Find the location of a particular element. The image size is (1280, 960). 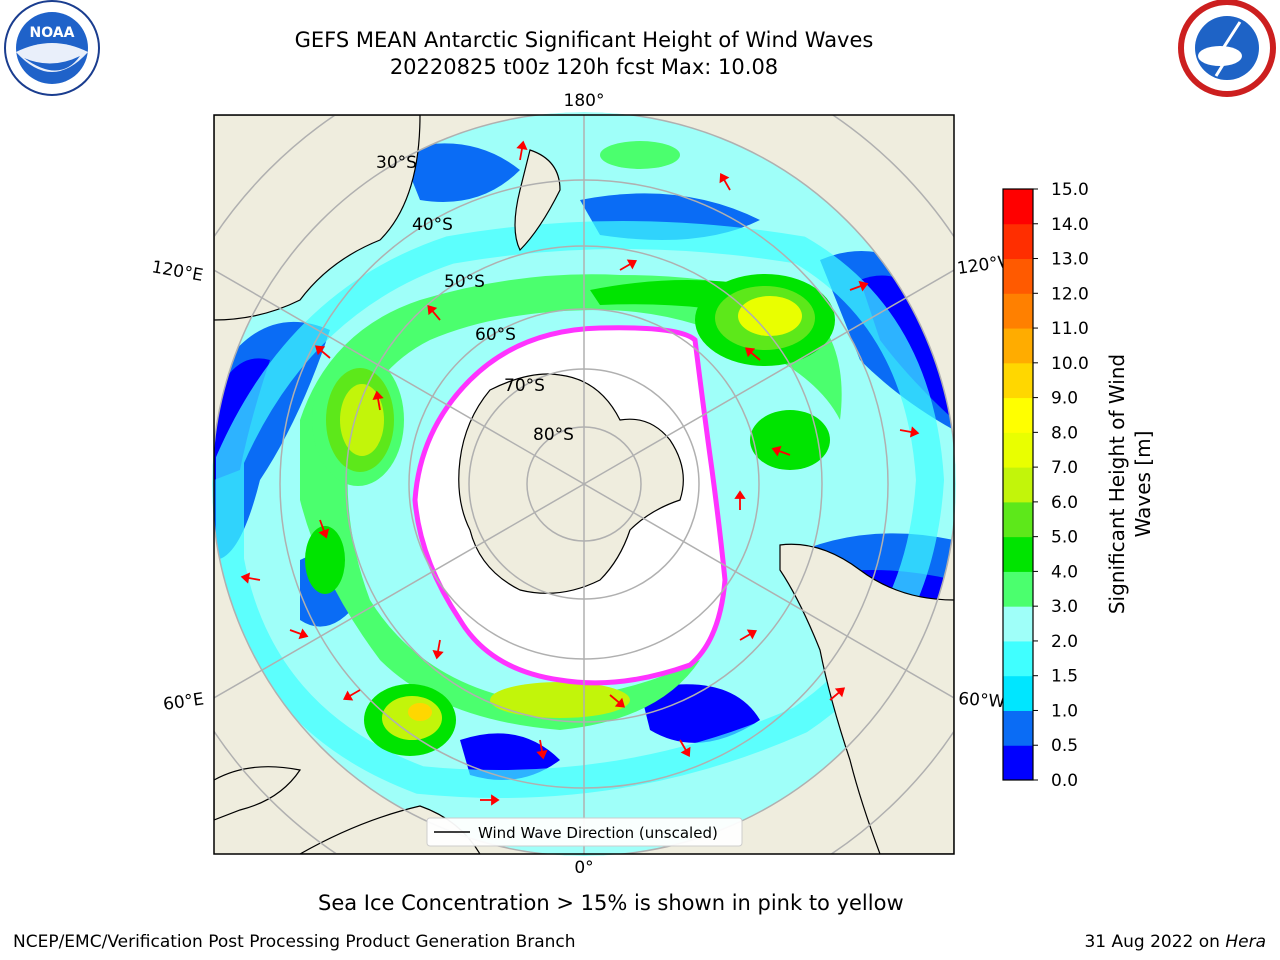

svg-text: NOAA is located at coordinates (52, 33).